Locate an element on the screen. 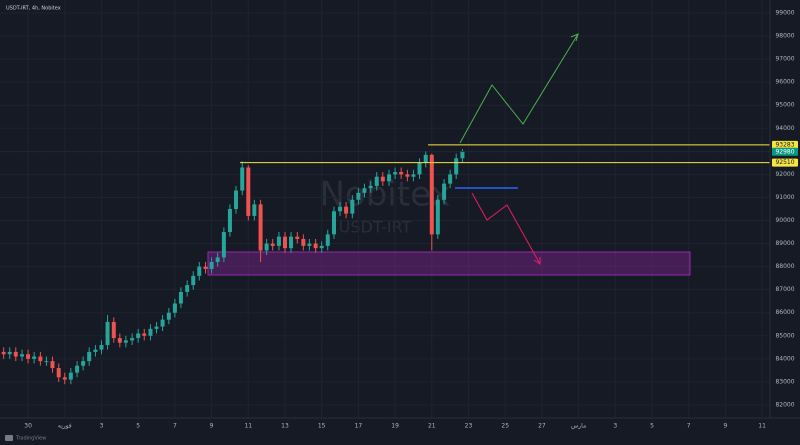 The width and height of the screenshot is (800, 445). y-tick-label: 99000 is located at coordinates (784, 13).